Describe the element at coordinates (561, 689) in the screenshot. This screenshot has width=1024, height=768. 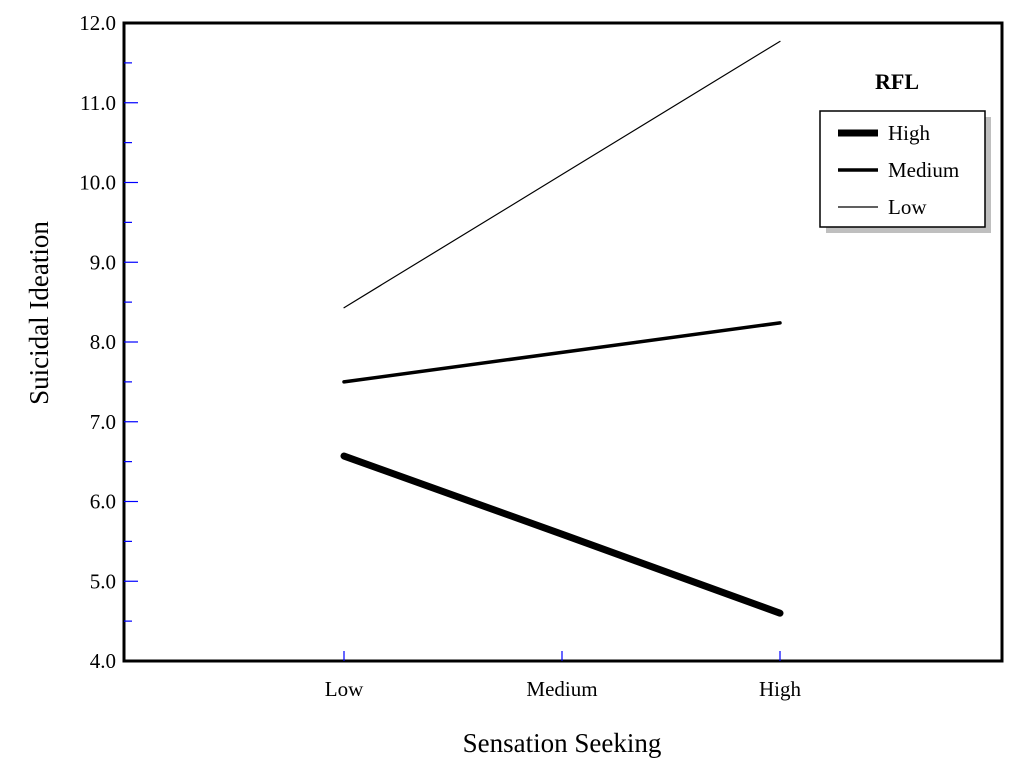
I see `x-tick-label: Medium` at that location.